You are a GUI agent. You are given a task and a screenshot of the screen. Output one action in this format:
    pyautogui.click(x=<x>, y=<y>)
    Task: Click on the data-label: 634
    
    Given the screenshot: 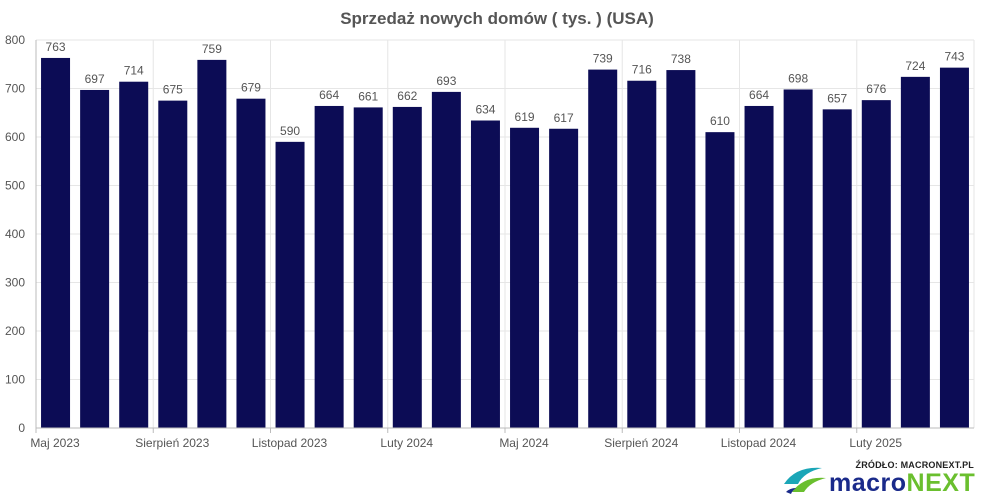 What is the action you would take?
    pyautogui.click(x=485, y=110)
    